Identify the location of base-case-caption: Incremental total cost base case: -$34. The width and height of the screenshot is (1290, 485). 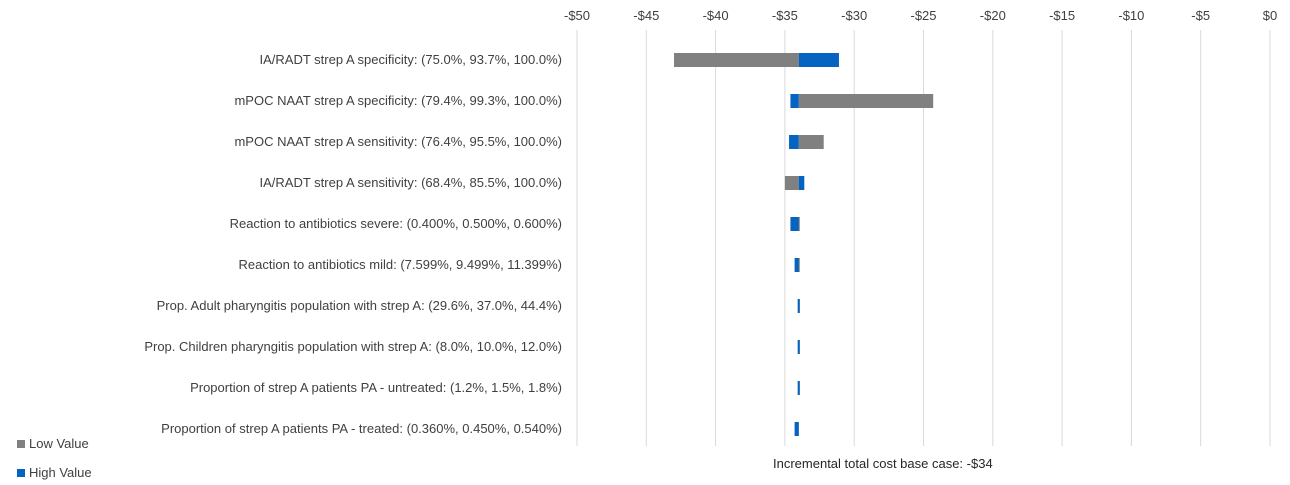
(883, 463).